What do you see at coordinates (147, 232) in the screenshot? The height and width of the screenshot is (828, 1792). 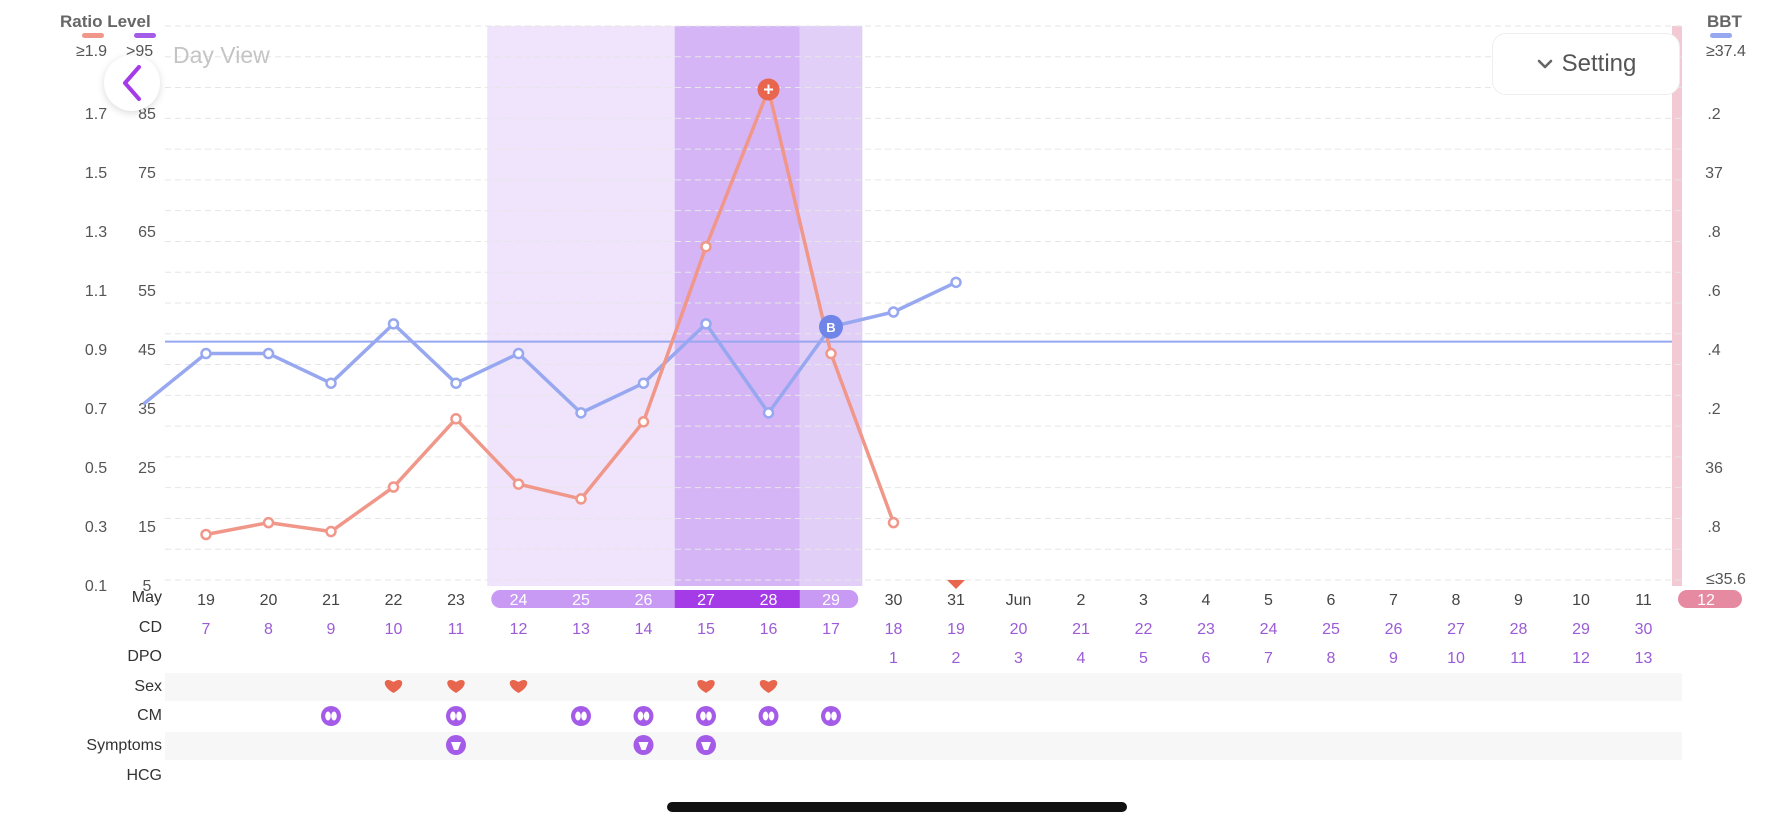 I see `level-axis-tick: 65` at bounding box center [147, 232].